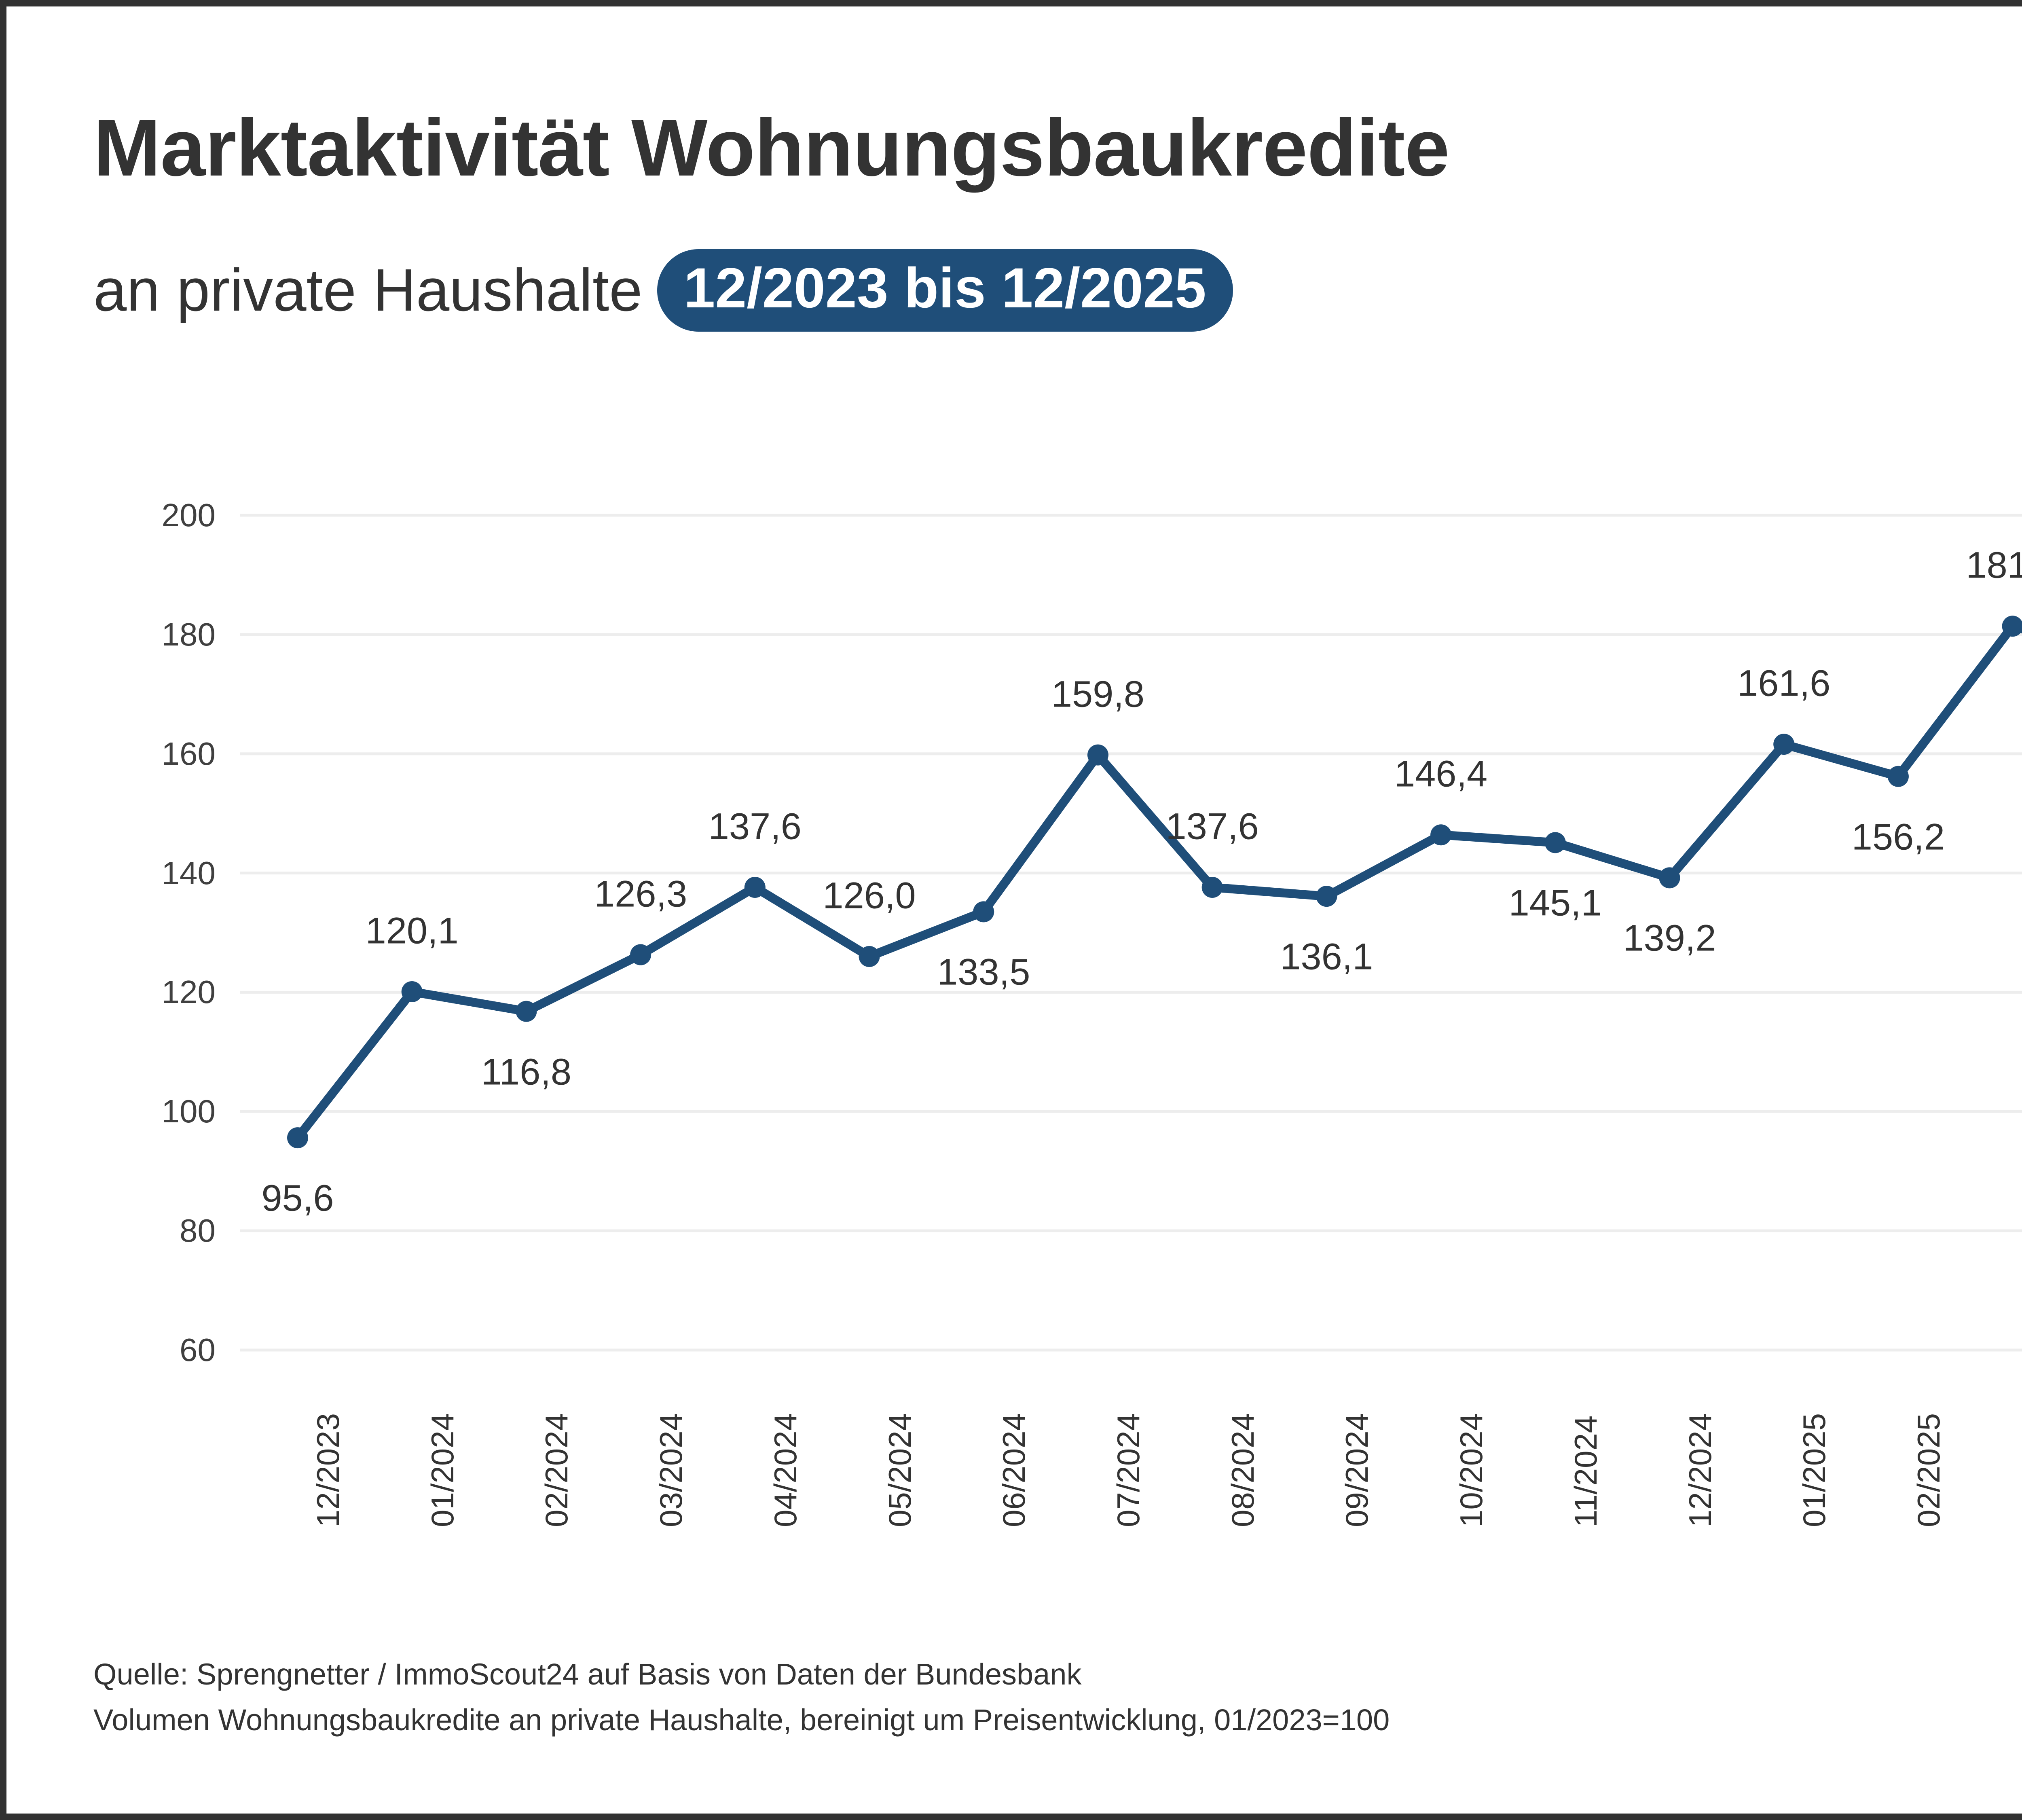  Describe the element at coordinates (368, 290) in the screenshot. I see `subtitle-text: an private Haushalte` at that location.